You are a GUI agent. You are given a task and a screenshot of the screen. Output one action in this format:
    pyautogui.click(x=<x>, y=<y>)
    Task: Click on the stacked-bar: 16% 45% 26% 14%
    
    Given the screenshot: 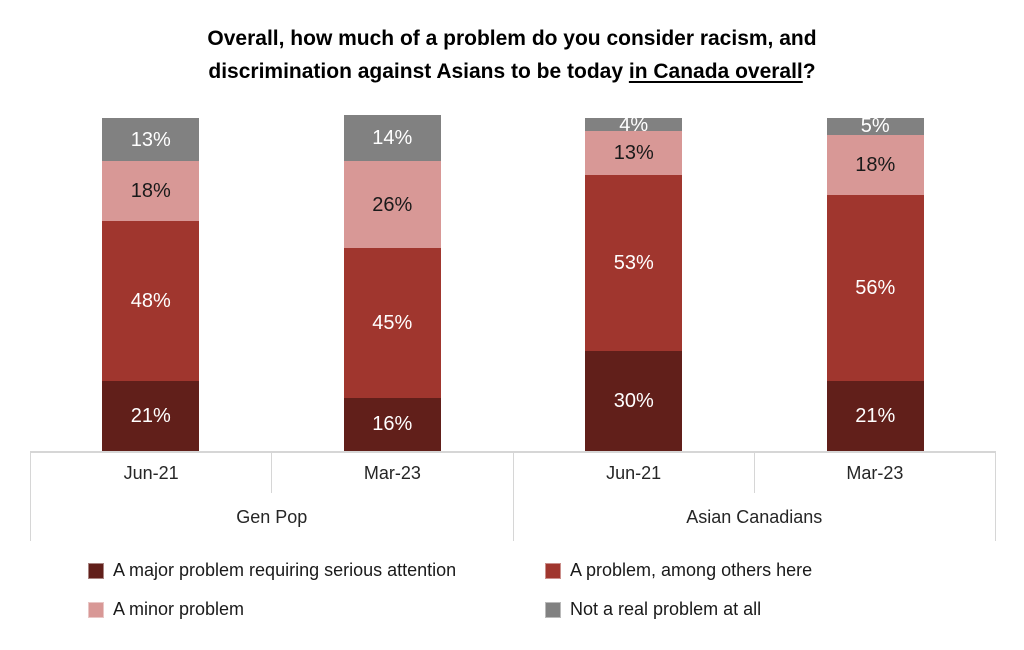 What is the action you would take?
    pyautogui.click(x=392, y=282)
    